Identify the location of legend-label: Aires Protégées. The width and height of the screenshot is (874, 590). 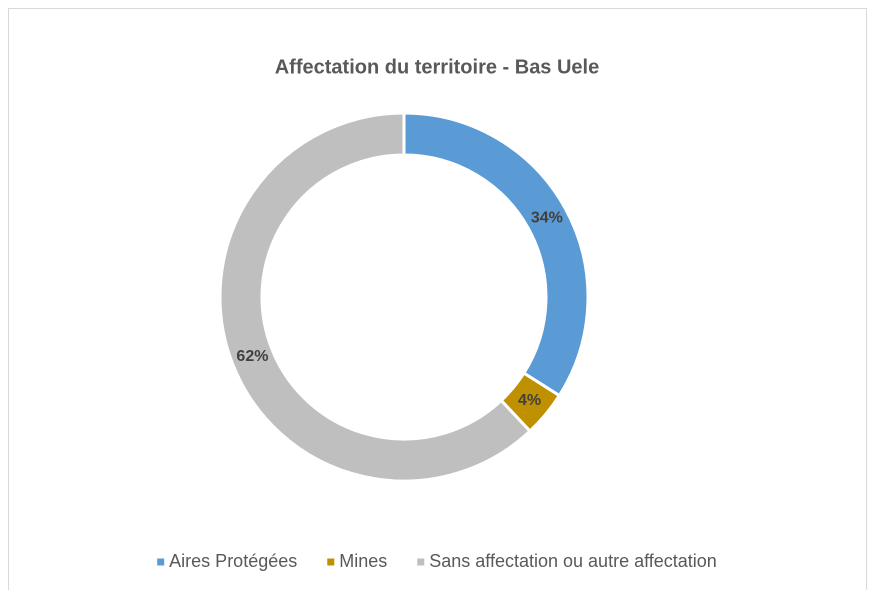
(233, 561).